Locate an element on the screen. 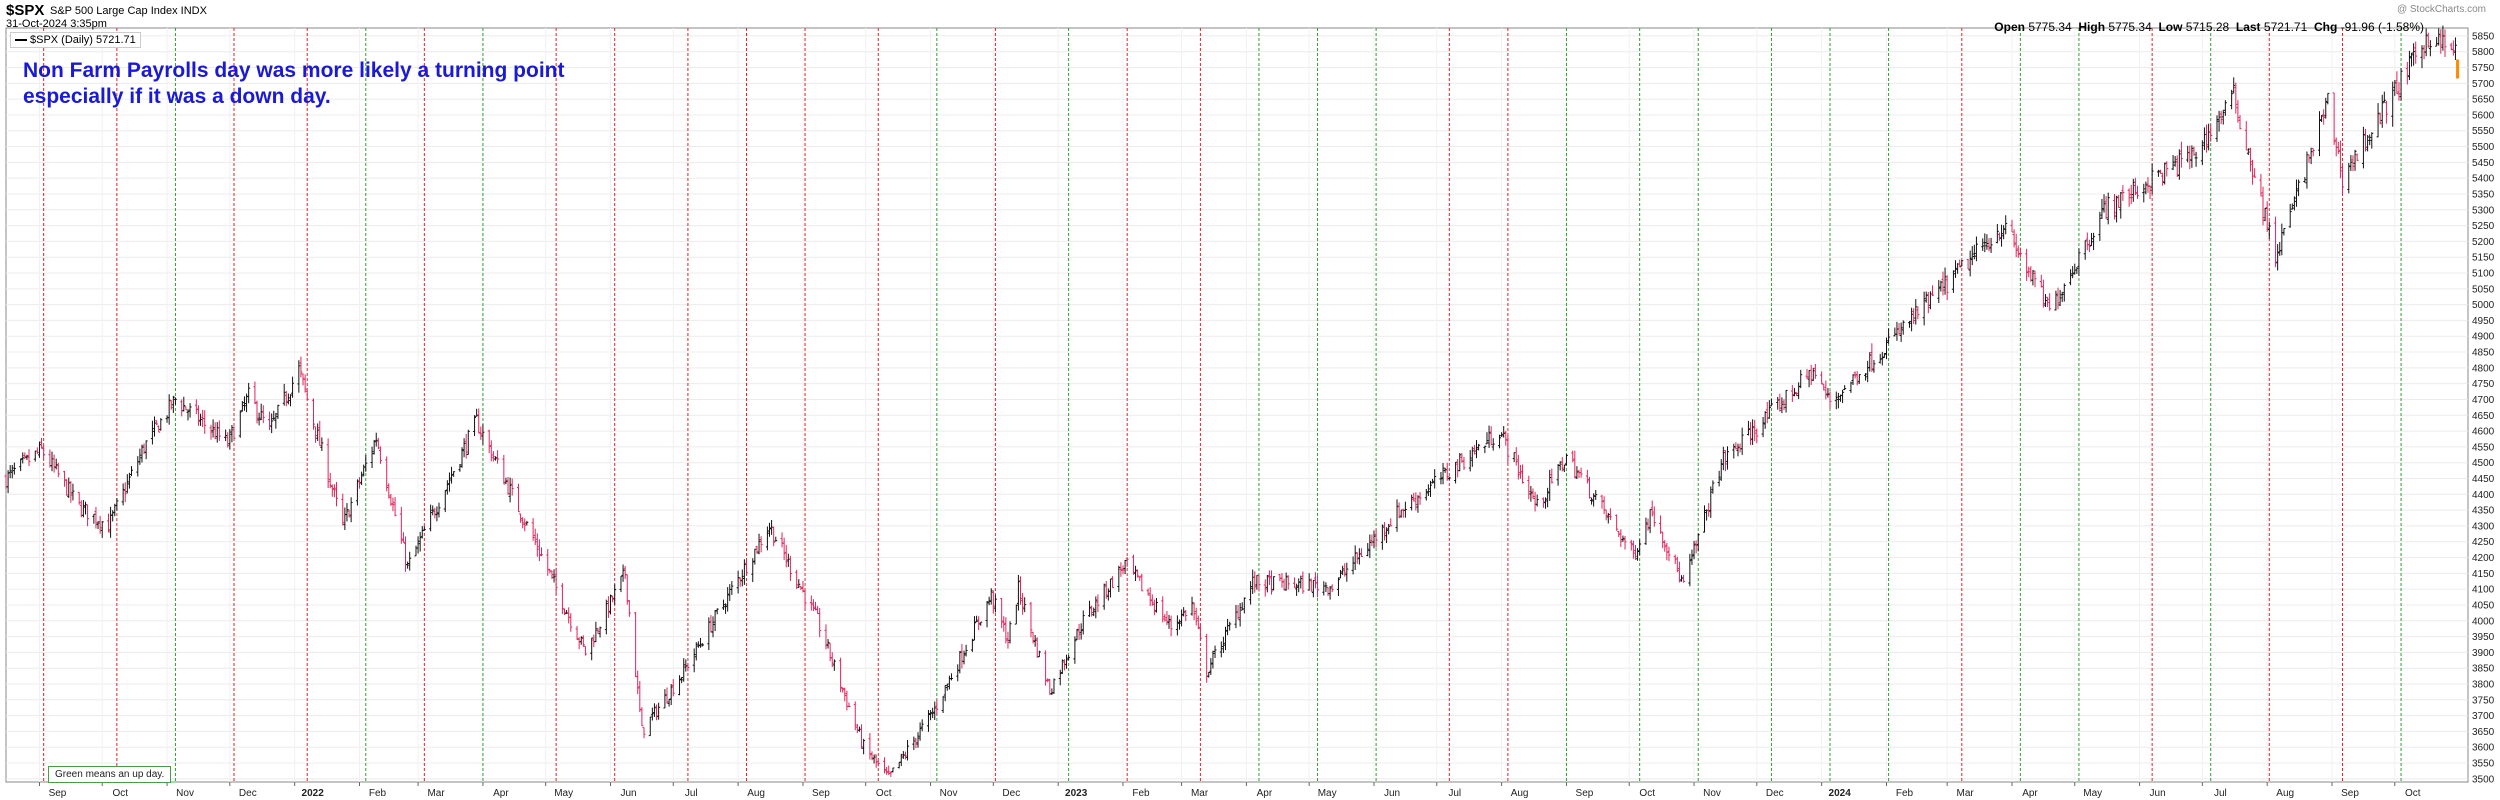 Image resolution: width=2500 pixels, height=800 pixels. y-tick-label: 3700 is located at coordinates (2483, 716).